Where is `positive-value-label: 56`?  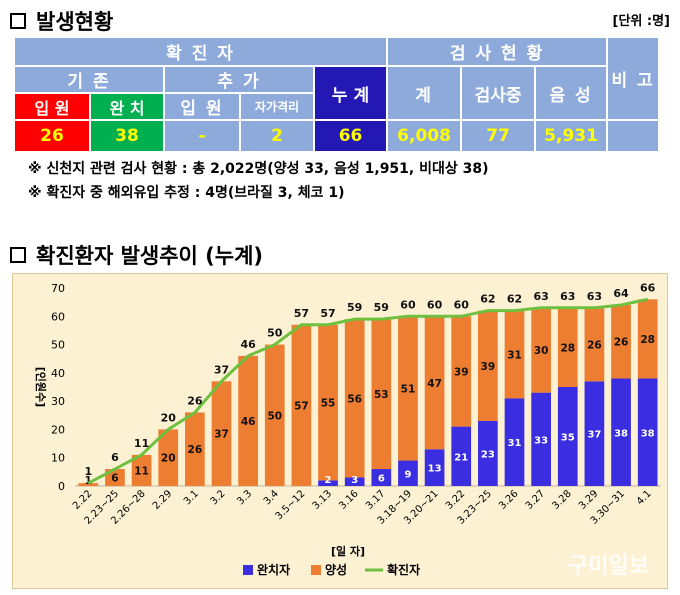
positive-value-label: 56 is located at coordinates (354, 399).